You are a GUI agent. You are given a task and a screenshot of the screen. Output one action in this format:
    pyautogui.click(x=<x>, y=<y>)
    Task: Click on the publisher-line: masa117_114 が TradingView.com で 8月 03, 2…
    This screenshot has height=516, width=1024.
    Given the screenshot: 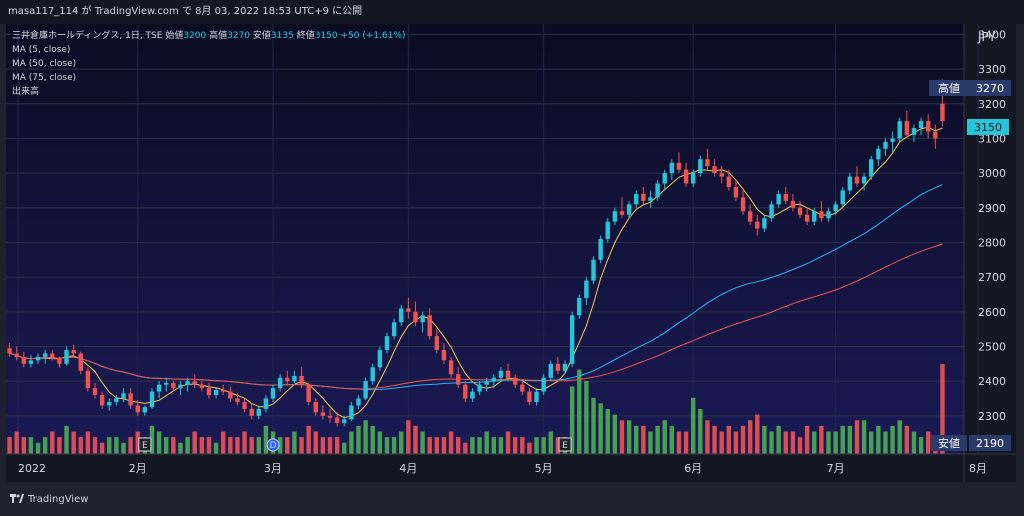 What is the action you would take?
    pyautogui.click(x=185, y=11)
    